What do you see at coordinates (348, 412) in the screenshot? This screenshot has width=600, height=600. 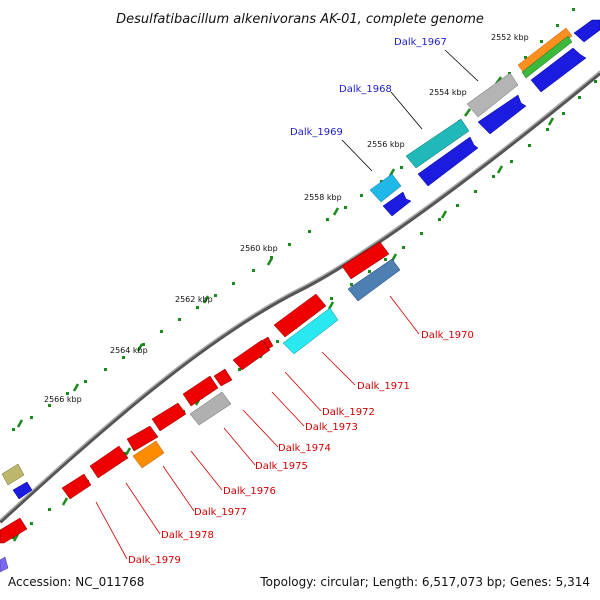 I see `gene-label-dalk-1972: Dalk_1972` at bounding box center [348, 412].